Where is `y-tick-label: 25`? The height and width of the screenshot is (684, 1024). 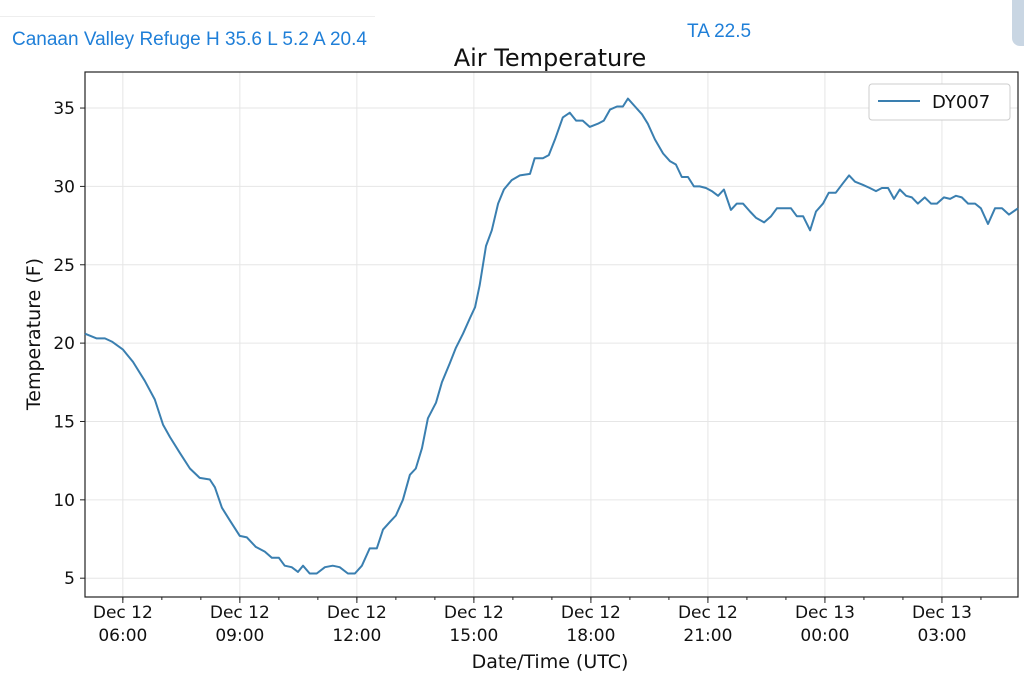 y-tick-label: 25 is located at coordinates (64, 266).